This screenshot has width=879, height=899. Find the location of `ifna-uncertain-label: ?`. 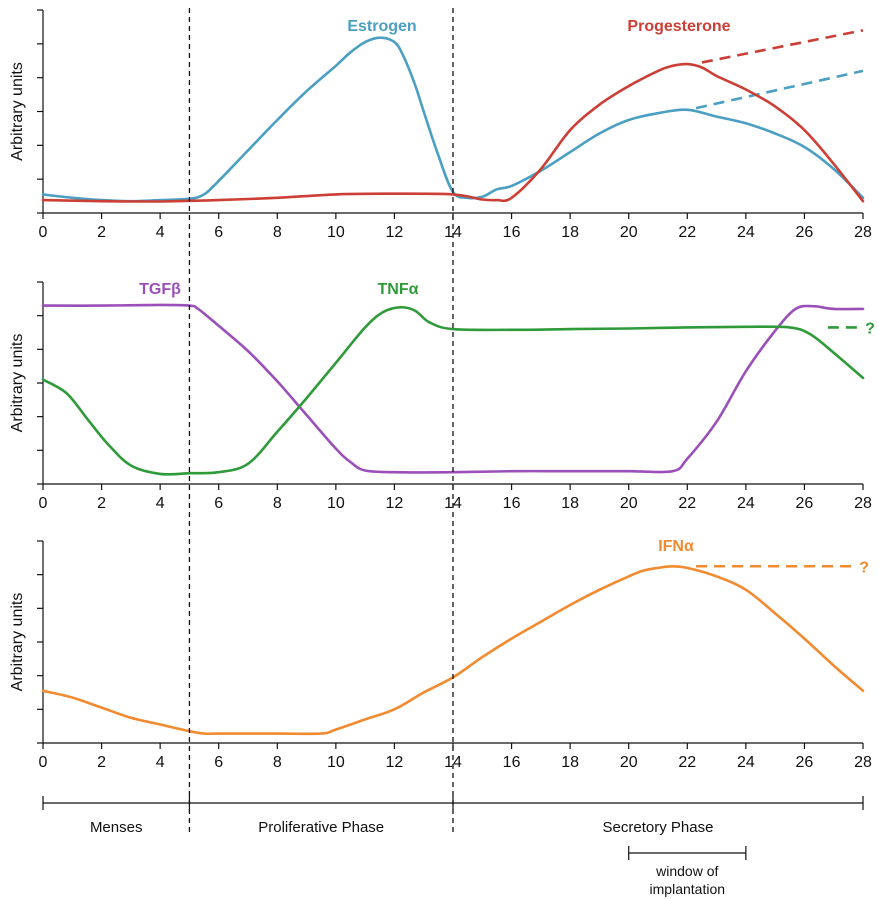

ifna-uncertain-label: ? is located at coordinates (864, 567).